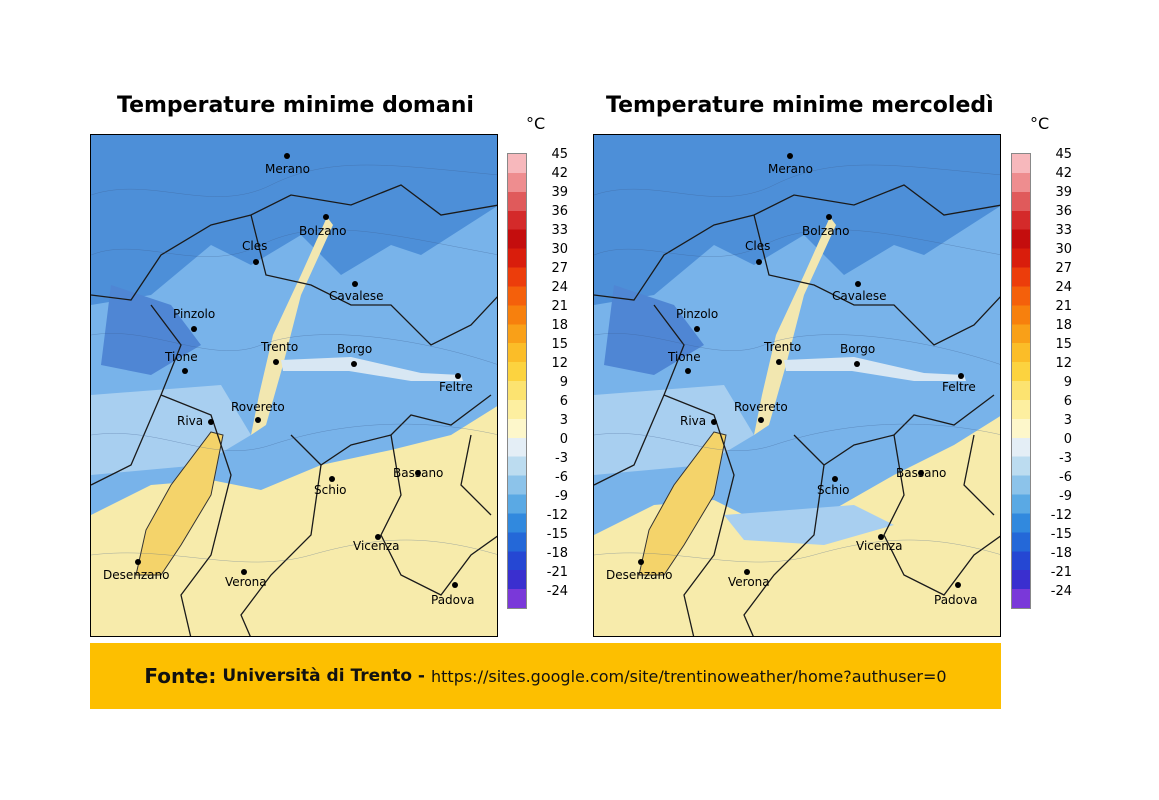 The width and height of the screenshot is (1159, 800). I want to click on map-title-left: Temperature minime domani, so click(295, 105).